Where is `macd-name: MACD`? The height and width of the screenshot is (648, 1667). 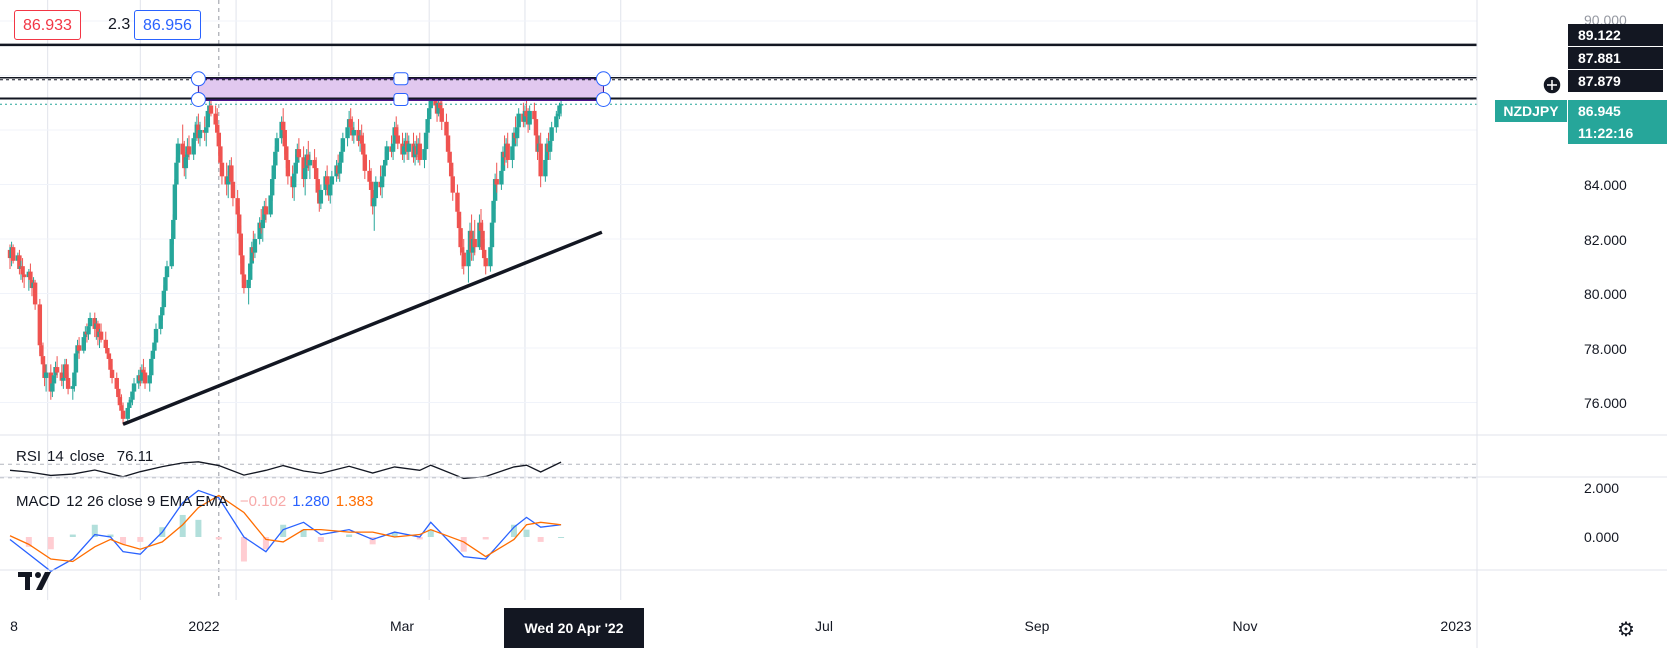 macd-name: MACD is located at coordinates (38, 501).